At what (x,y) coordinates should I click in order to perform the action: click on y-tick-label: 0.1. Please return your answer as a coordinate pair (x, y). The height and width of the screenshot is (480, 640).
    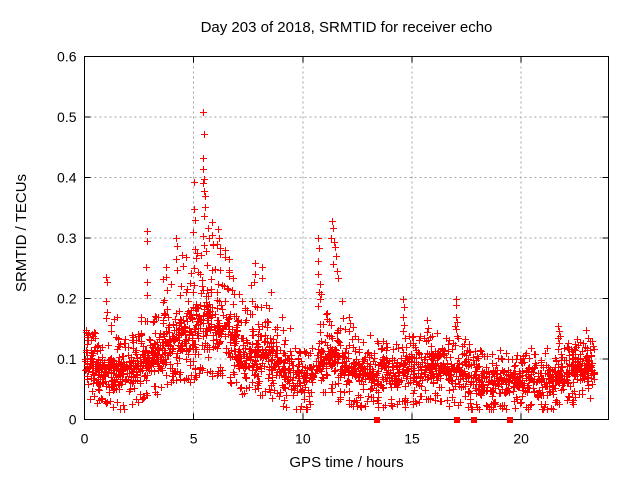
    Looking at the image, I should click on (67, 359).